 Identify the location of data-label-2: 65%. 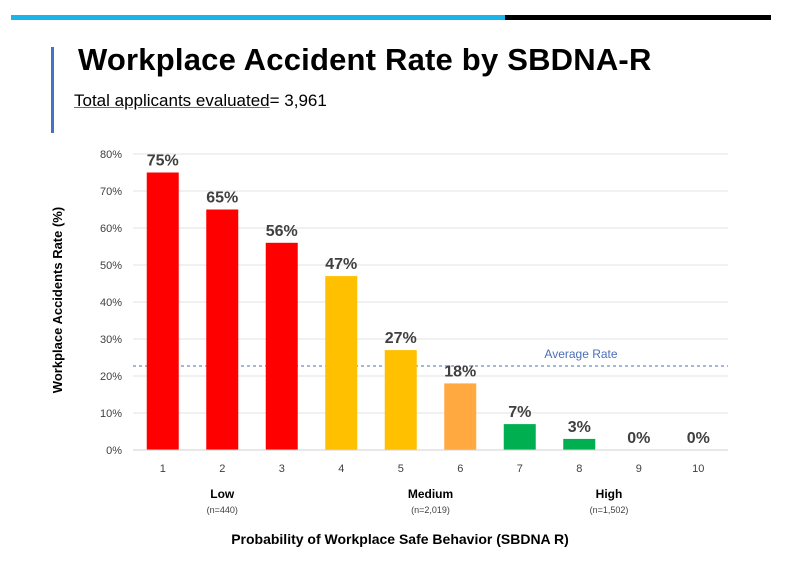
(222, 198).